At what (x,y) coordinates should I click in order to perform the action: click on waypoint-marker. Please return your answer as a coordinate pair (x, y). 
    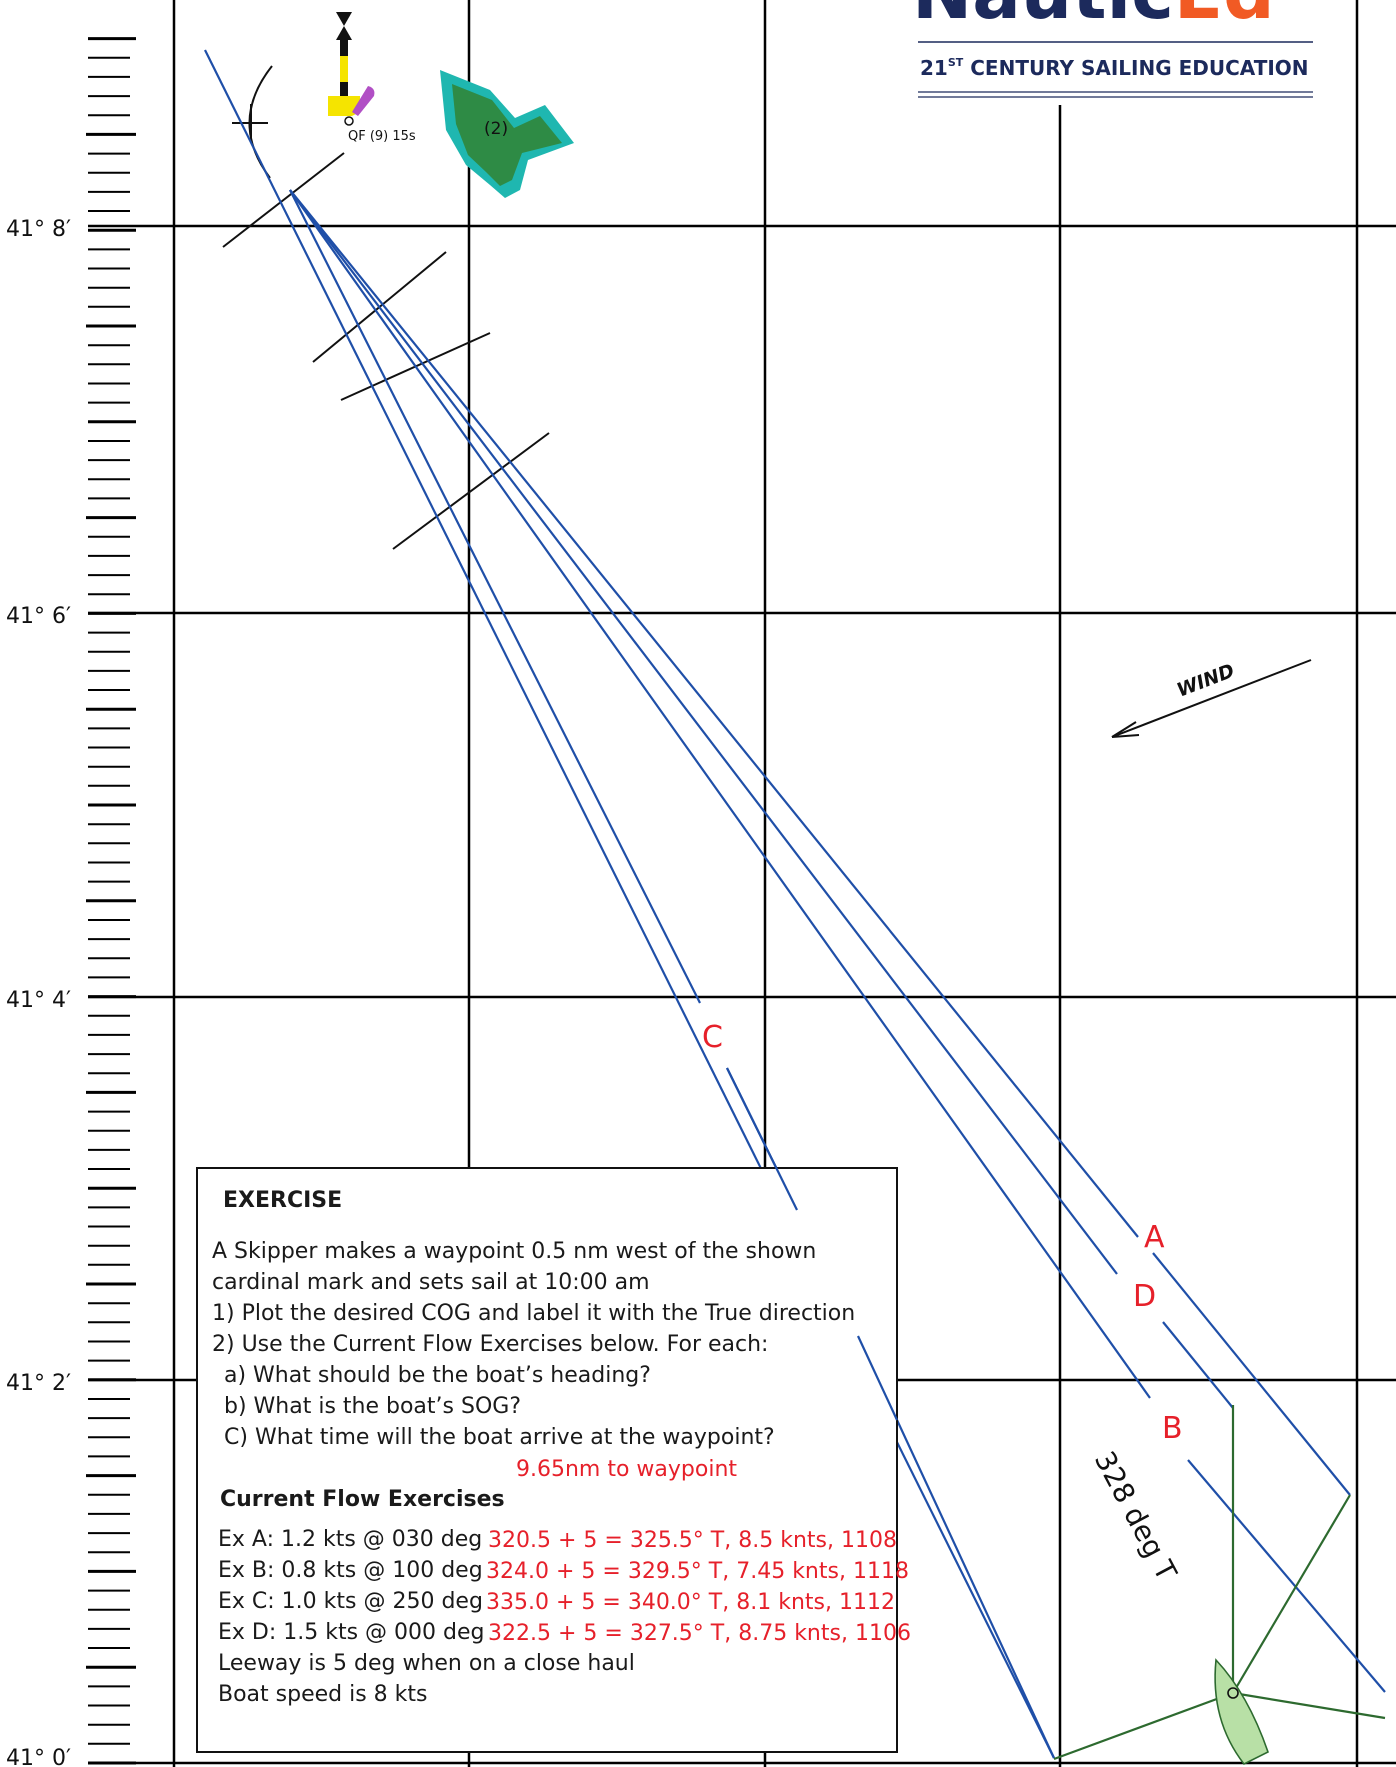
    Looking at the image, I should click on (252, 122).